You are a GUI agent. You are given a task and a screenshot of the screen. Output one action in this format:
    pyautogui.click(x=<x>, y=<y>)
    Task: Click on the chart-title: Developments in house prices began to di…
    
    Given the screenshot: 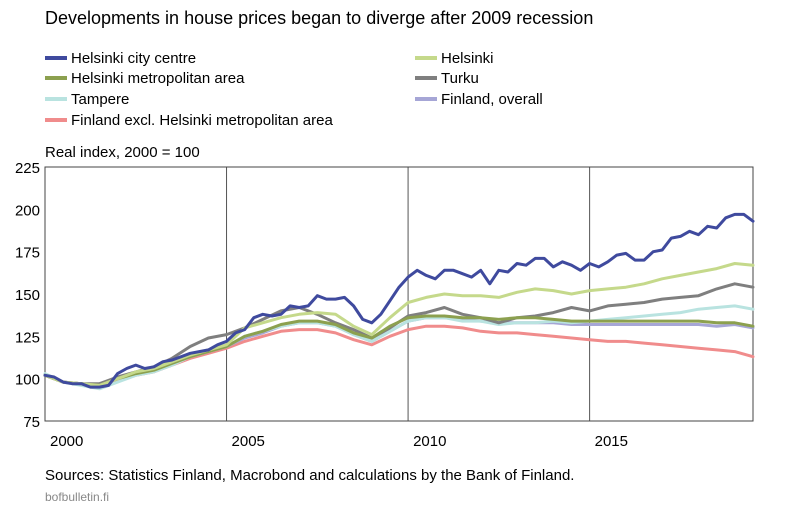 What is the action you would take?
    pyautogui.click(x=319, y=18)
    